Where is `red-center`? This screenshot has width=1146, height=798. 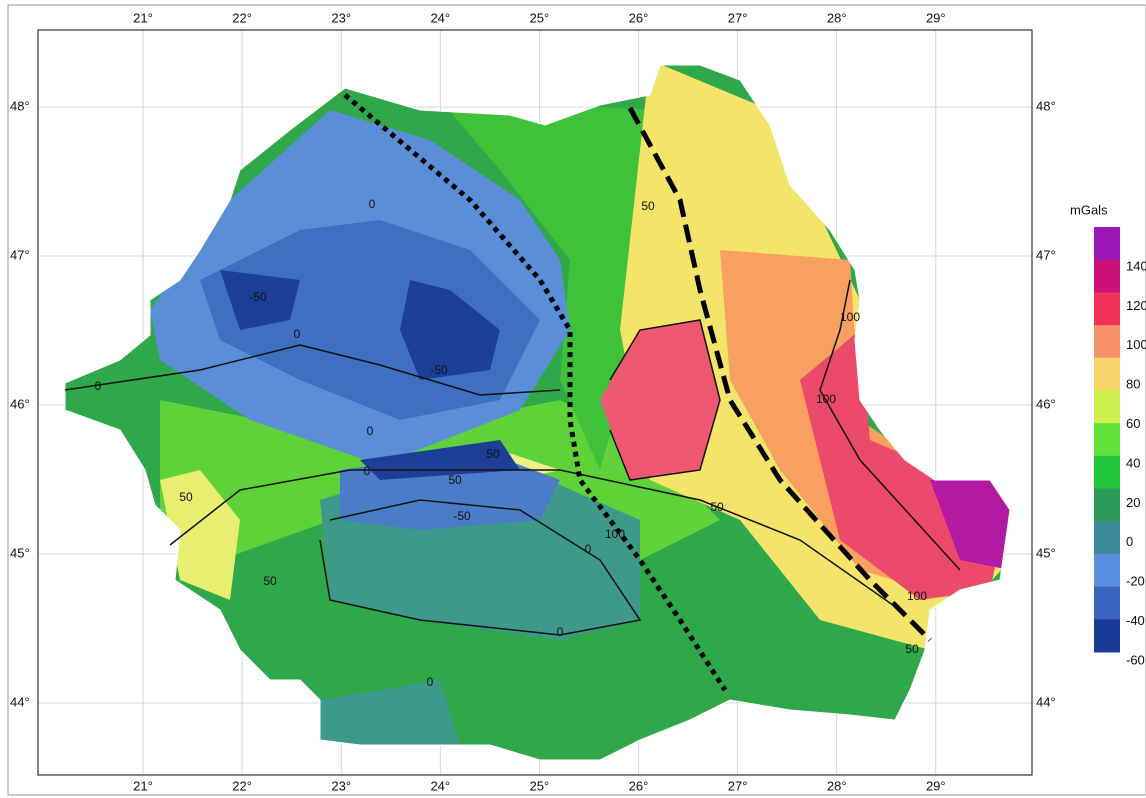 red-center is located at coordinates (660, 400).